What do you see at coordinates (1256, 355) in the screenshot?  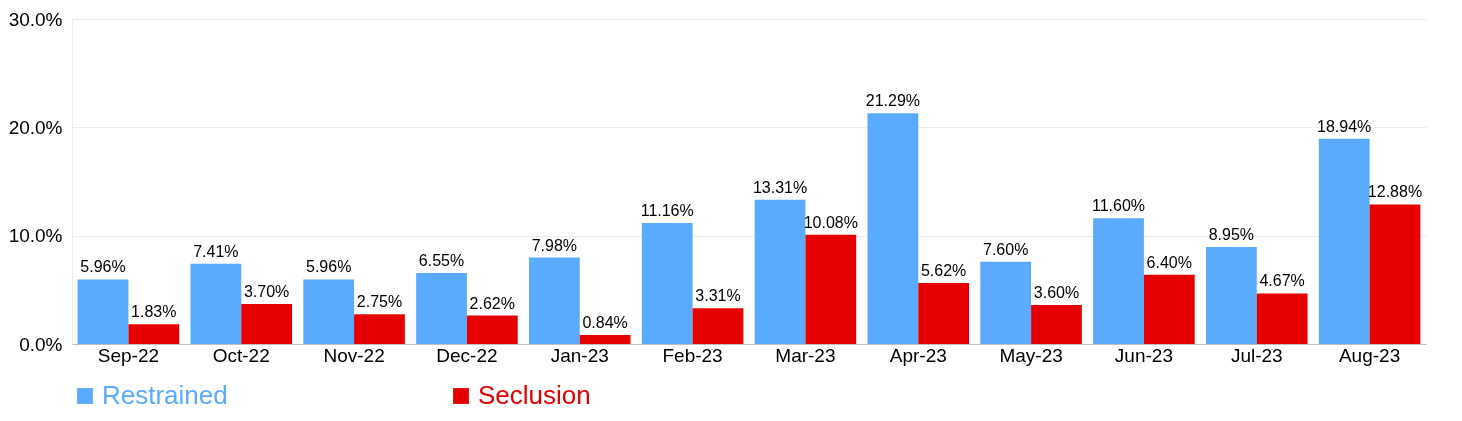 I see `x-tick-label: Jul-23` at bounding box center [1256, 355].